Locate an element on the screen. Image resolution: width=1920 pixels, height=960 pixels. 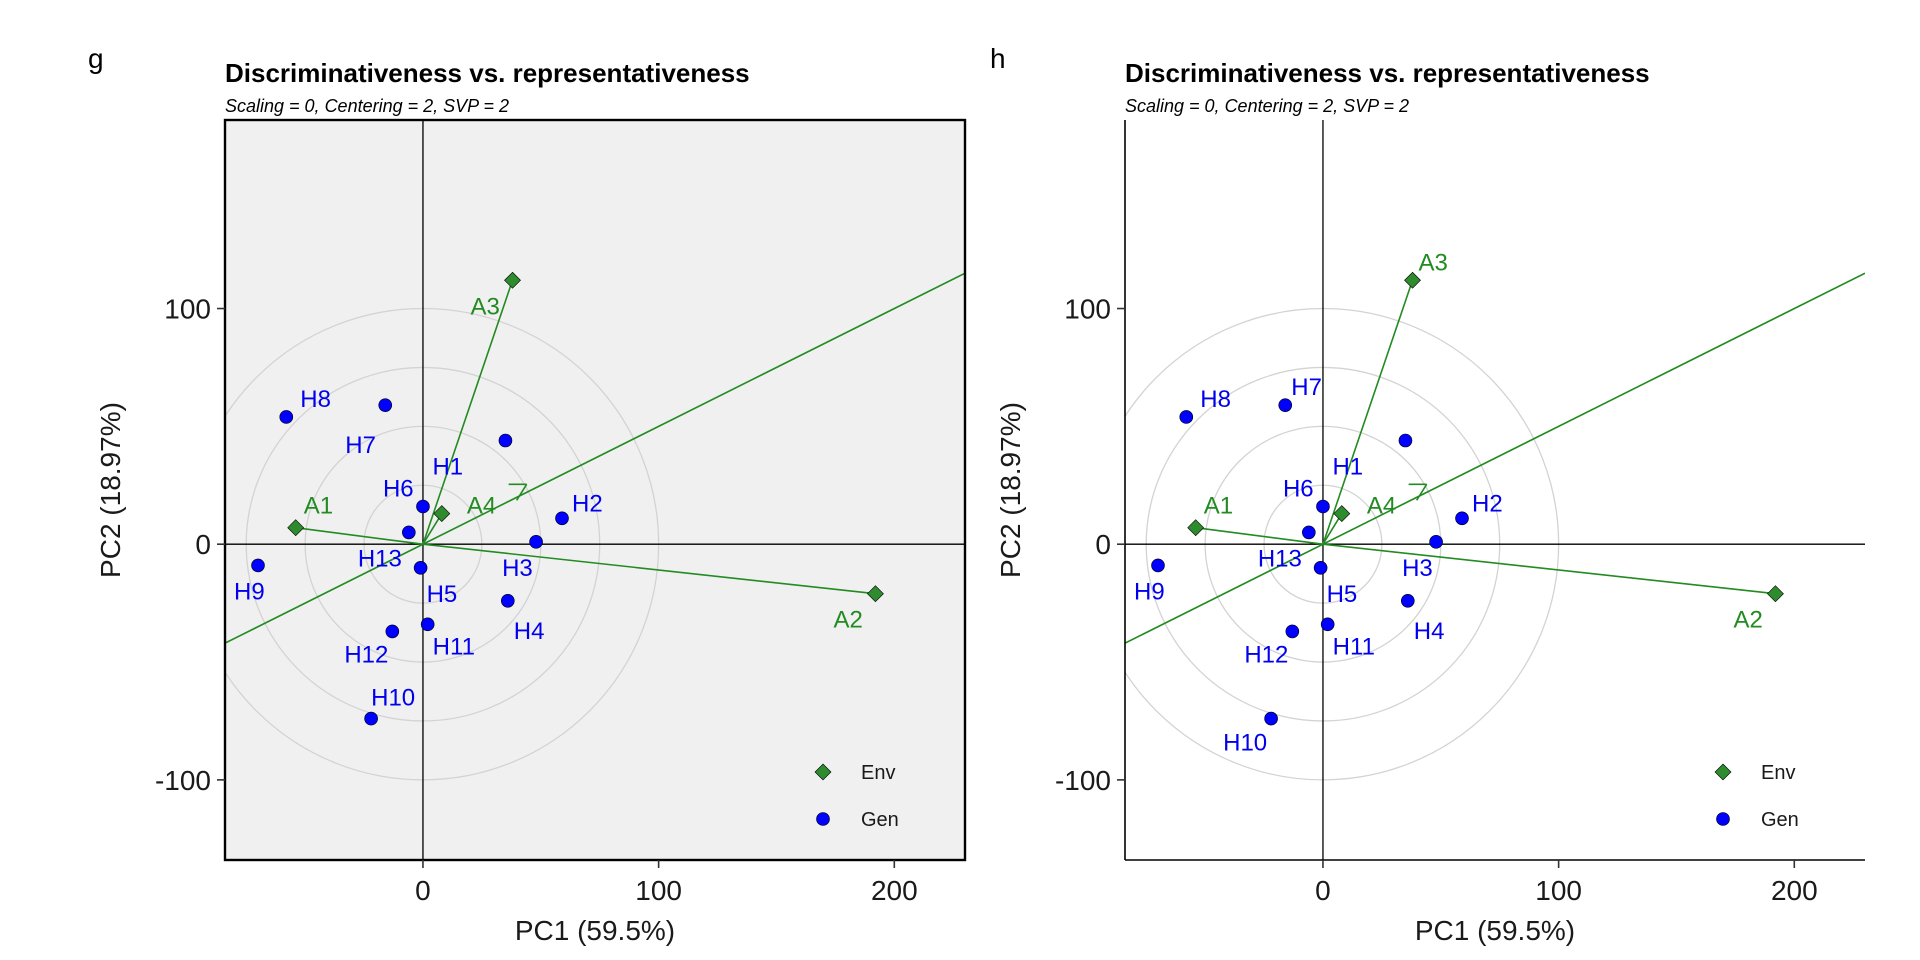
average-environment-axis is located at coordinates (1495, 458).